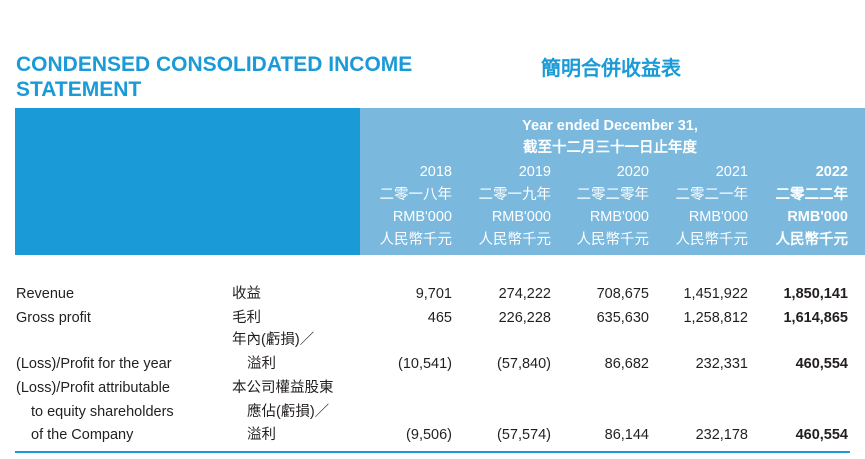  I want to click on row-label-zh: 收益, so click(246, 293).